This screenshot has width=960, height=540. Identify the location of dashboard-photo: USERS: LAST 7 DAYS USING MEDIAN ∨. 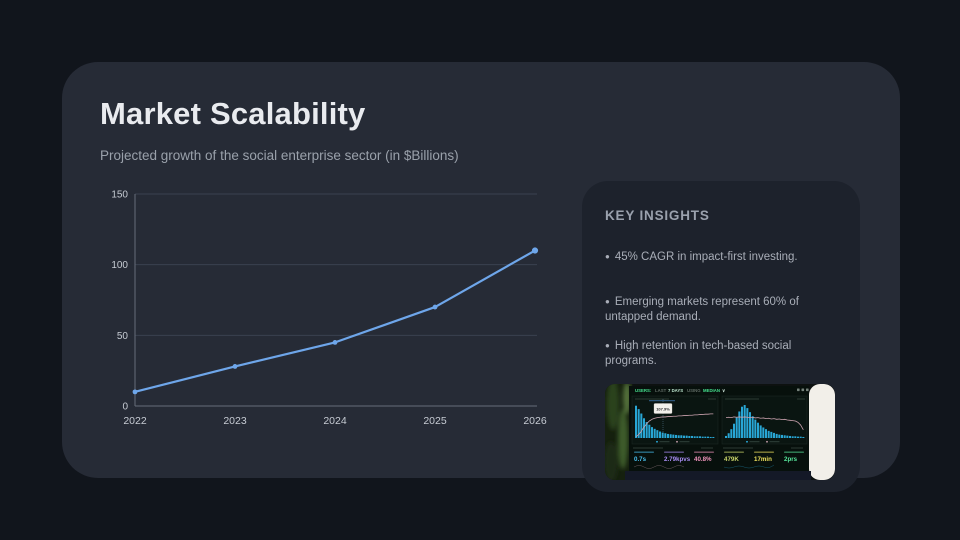
(720, 432).